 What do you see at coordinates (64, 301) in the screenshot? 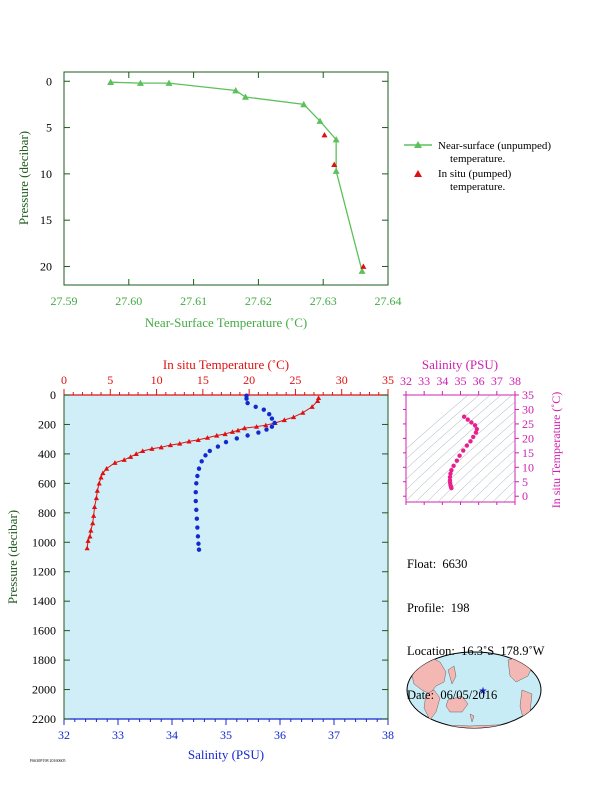
I see `top-x-tick-label: 27.59` at bounding box center [64, 301].